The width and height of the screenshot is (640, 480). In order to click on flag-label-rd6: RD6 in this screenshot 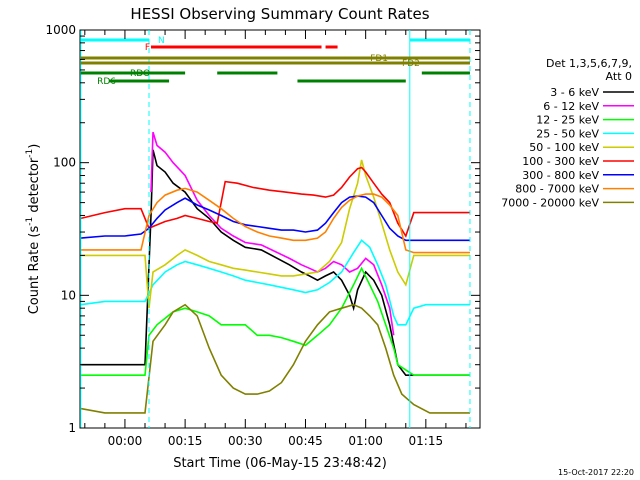, I will do `click(106, 82)`.